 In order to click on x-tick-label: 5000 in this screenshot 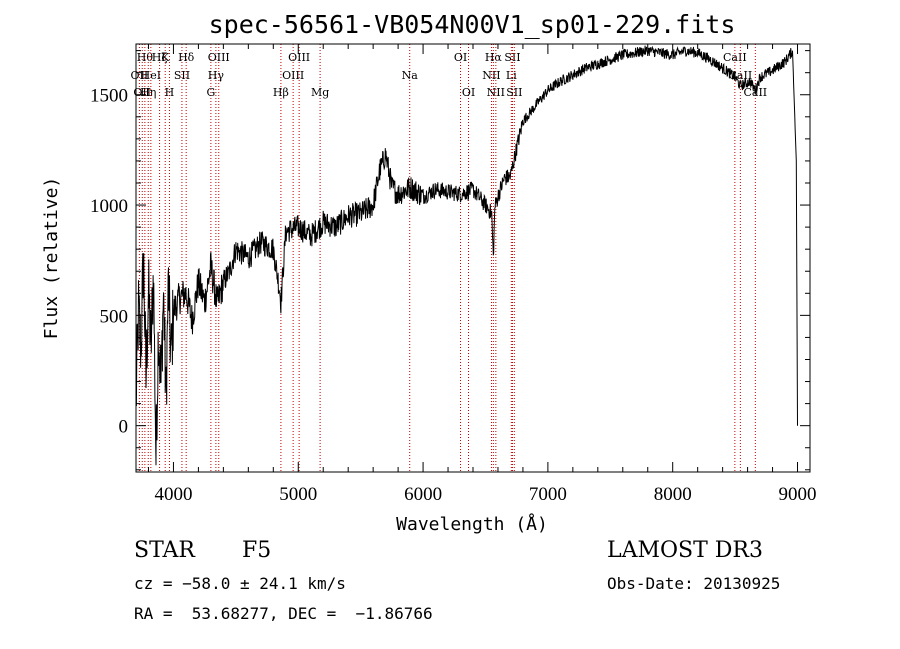, I will do `click(298, 494)`.